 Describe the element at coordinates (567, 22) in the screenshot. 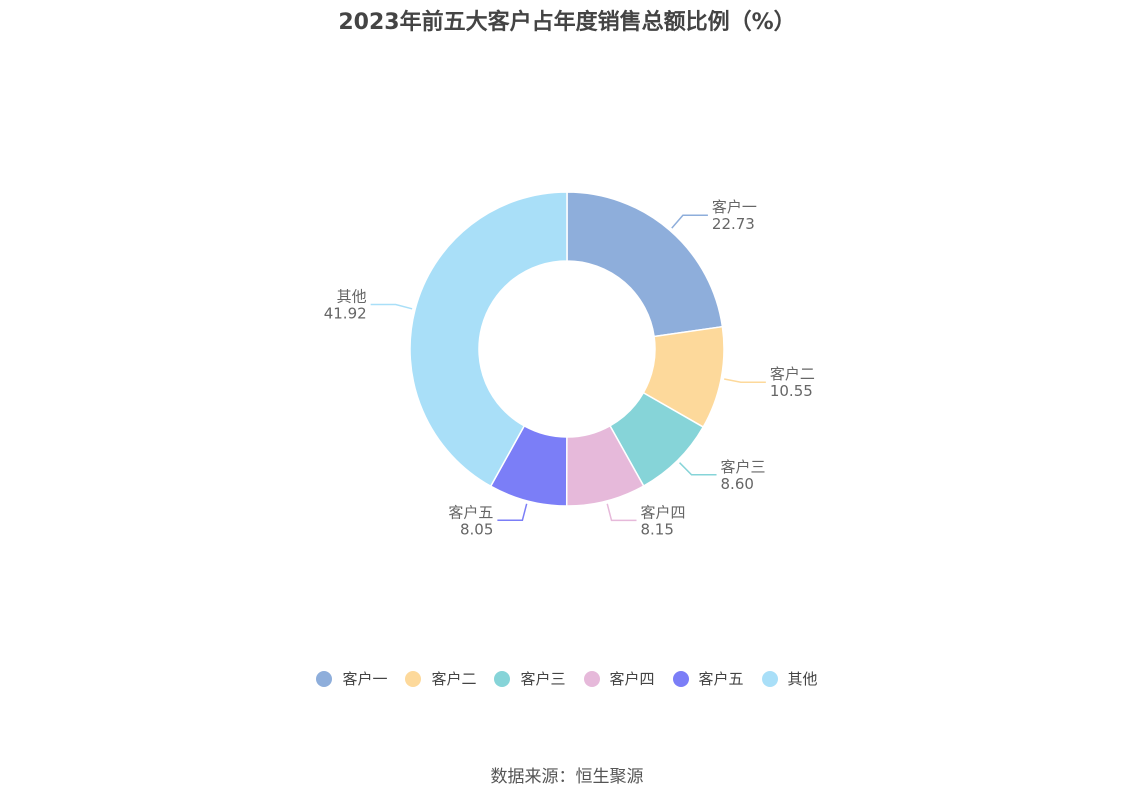

I see `chart-title: 2023年前五大客户占年度销售总额比例（%）` at that location.